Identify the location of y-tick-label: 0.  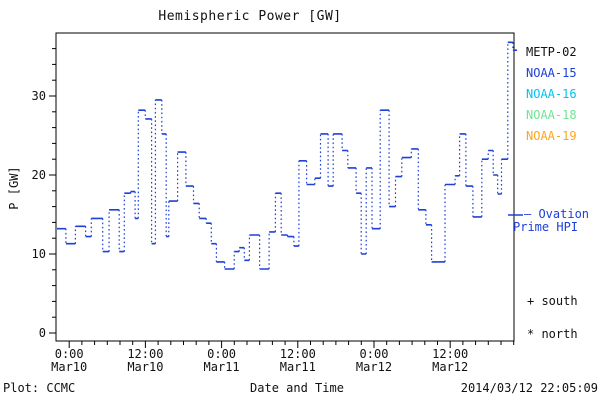
(42, 333).